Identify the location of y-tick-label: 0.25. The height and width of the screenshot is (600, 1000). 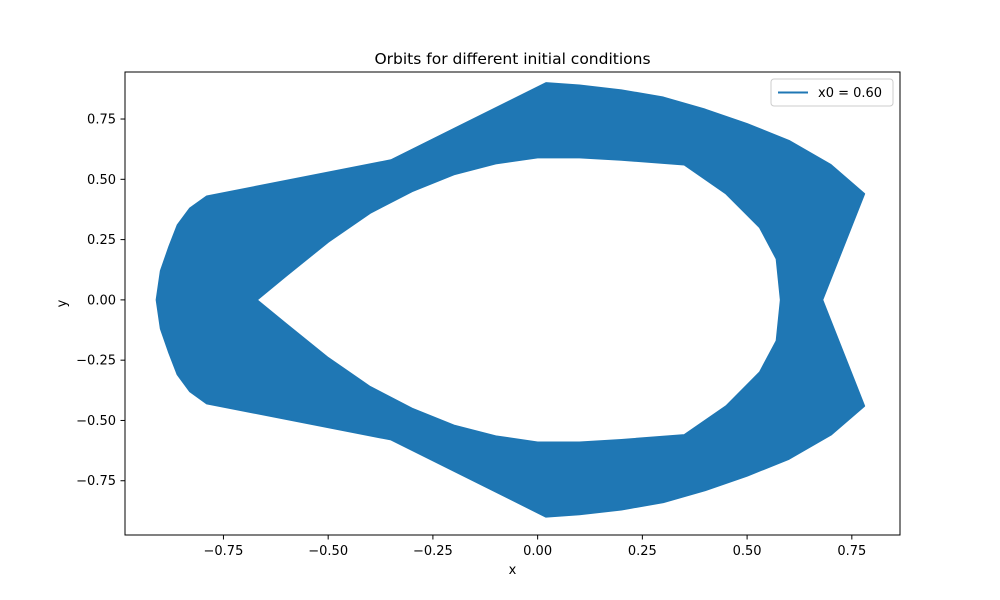
(101, 240).